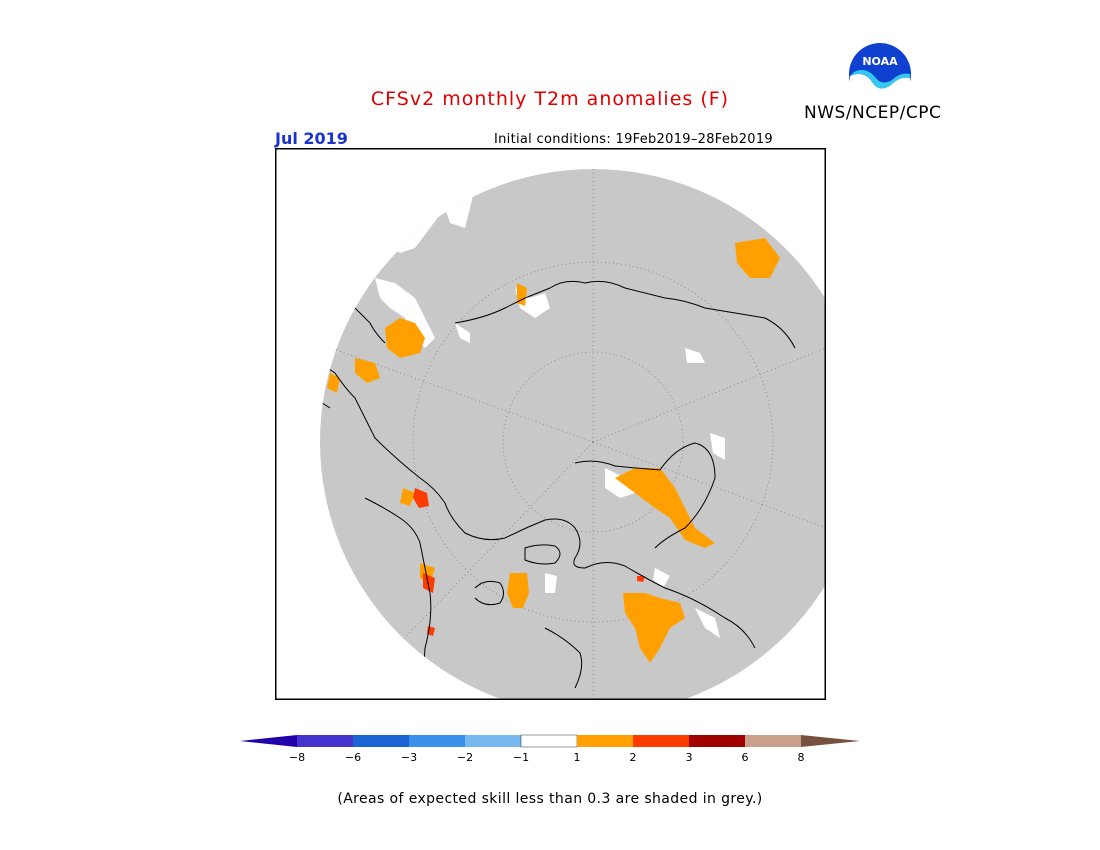  I want to click on legend-swatch-neg8-neg6, so click(325, 741).